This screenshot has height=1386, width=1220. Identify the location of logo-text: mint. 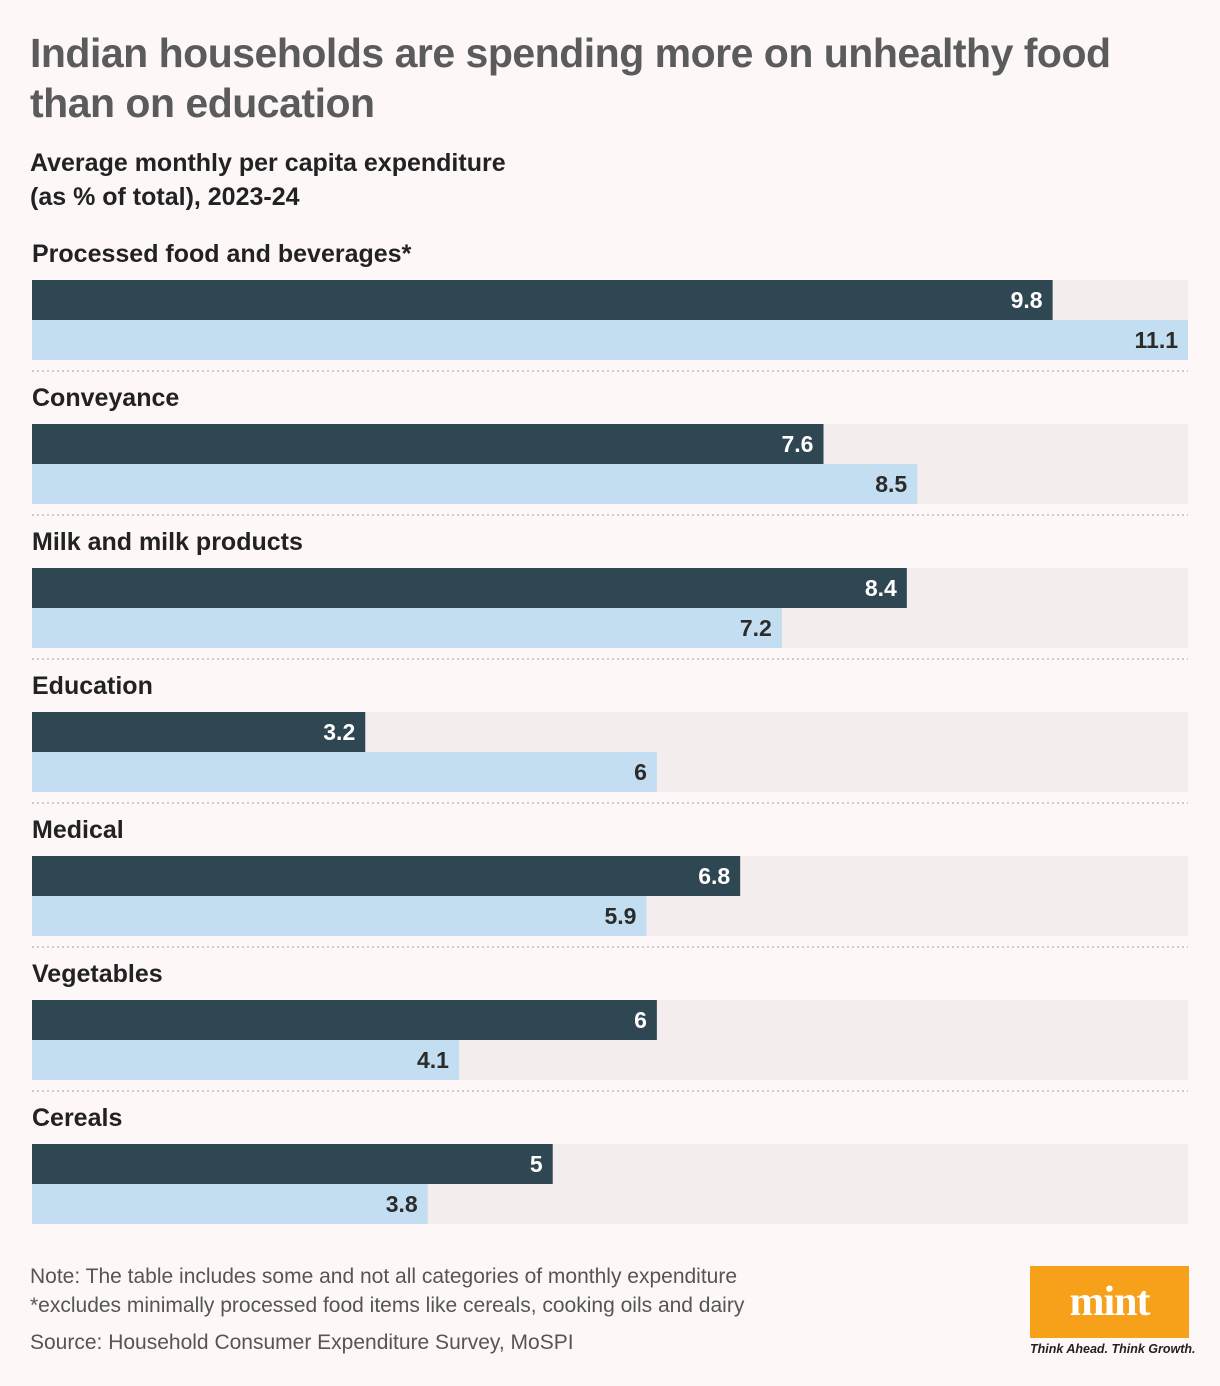
(1110, 1302).